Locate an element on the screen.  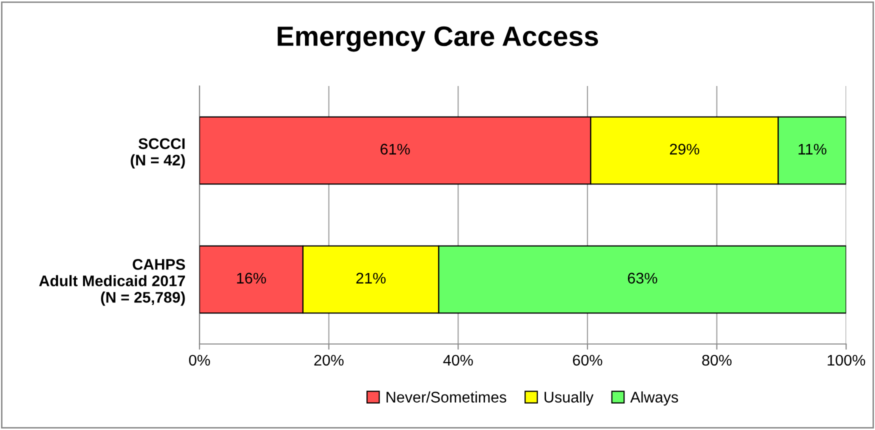
x-tick-label: 0% is located at coordinates (199, 360).